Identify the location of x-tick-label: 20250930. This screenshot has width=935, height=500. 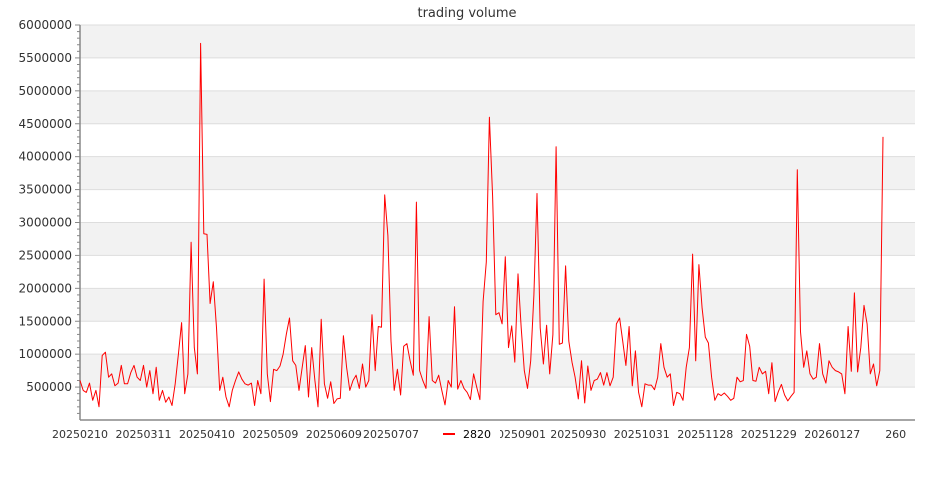
(578, 434).